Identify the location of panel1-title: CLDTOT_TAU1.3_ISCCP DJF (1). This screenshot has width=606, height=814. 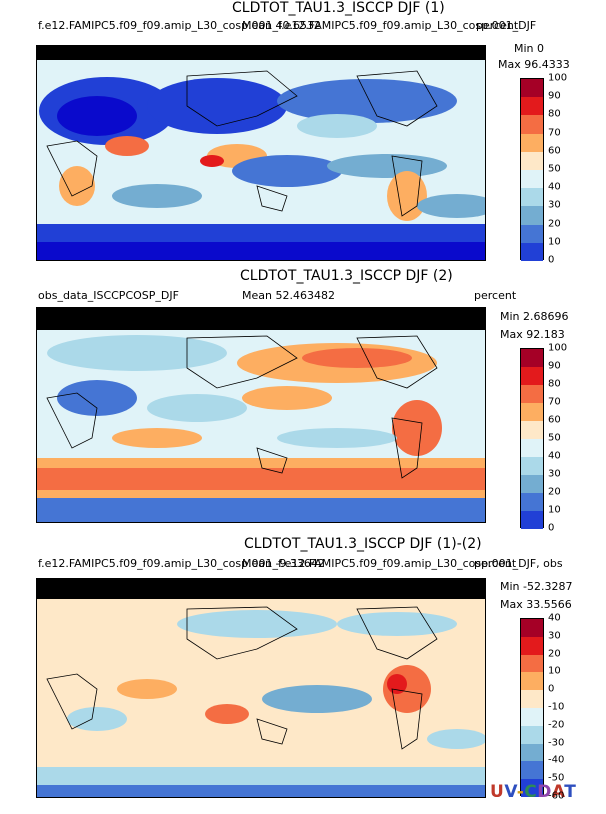
(338, 8).